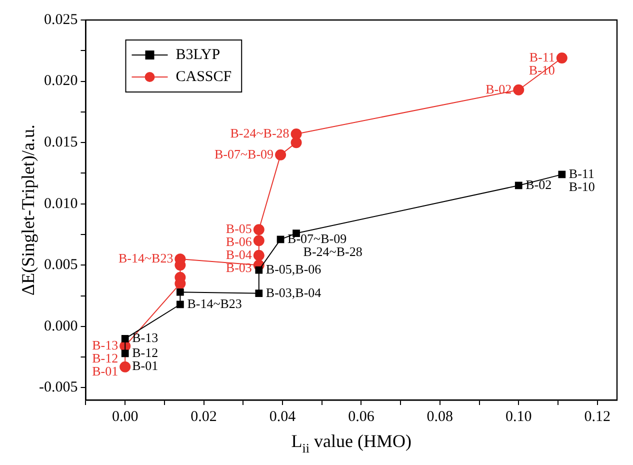 This screenshot has width=633, height=465. Describe the element at coordinates (61, 265) in the screenshot. I see `y-tick-label: 0.005` at that location.